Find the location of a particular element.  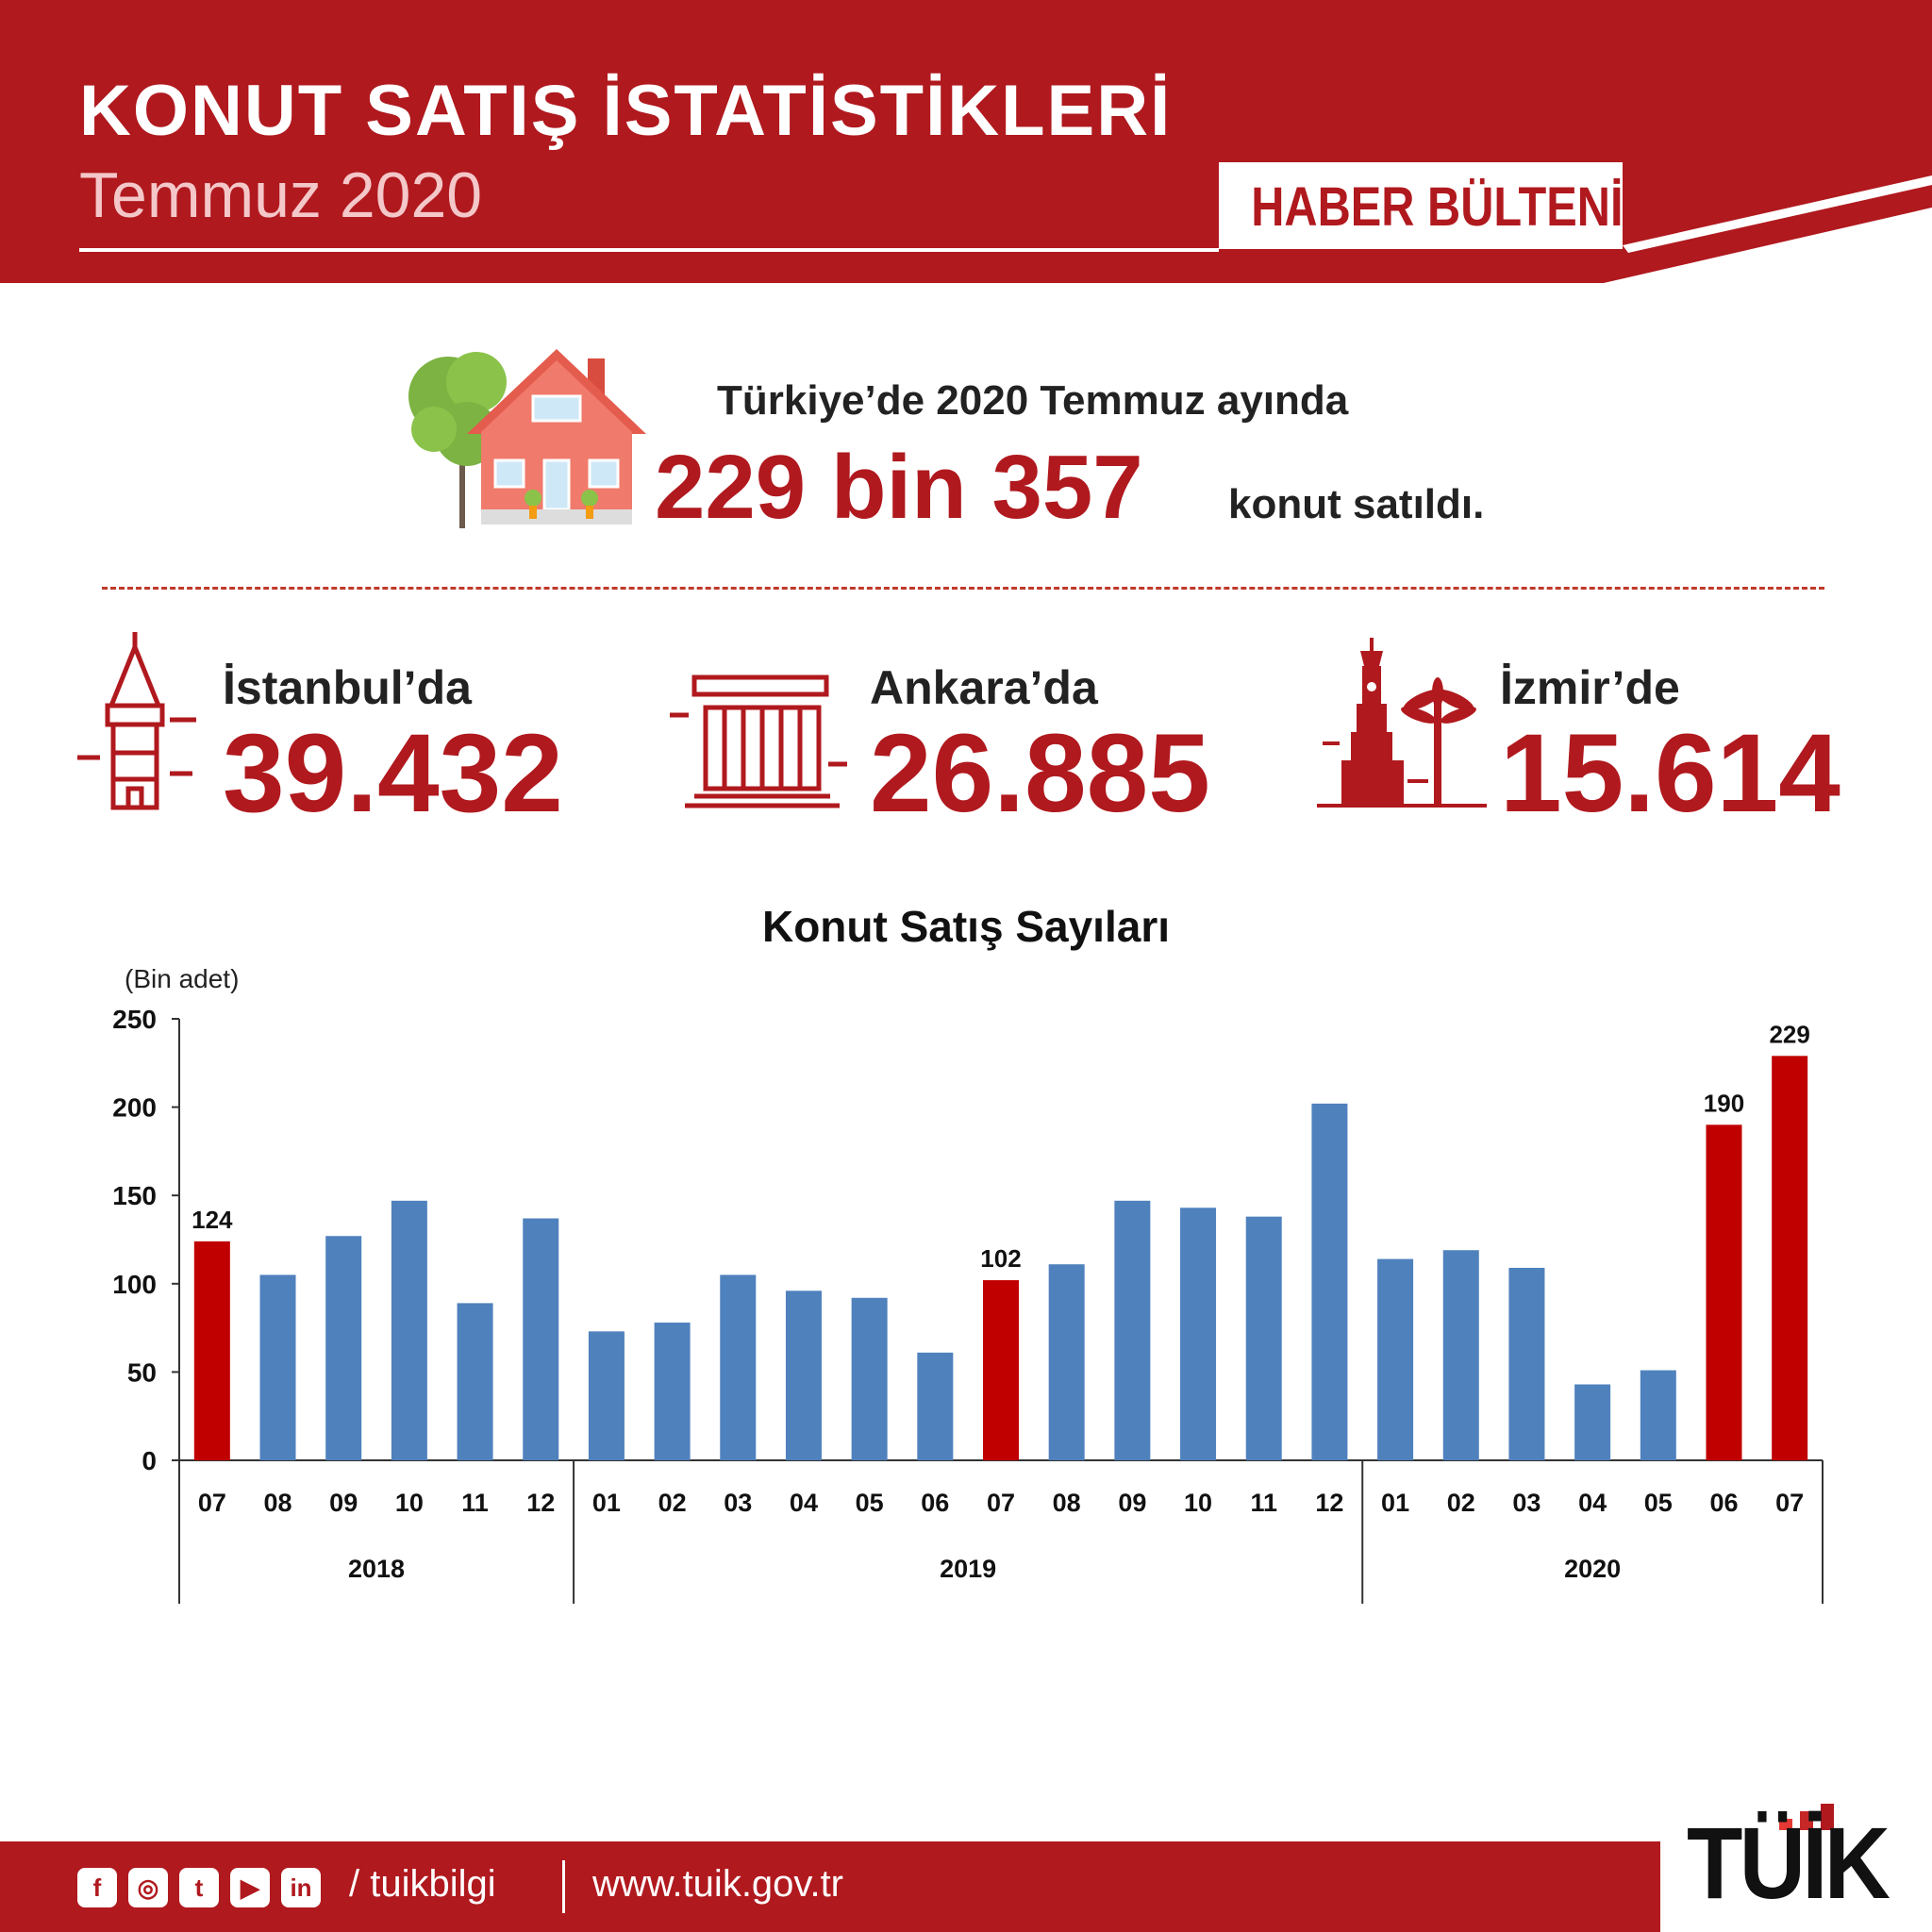

bar-data-label: 190 is located at coordinates (1724, 1103).